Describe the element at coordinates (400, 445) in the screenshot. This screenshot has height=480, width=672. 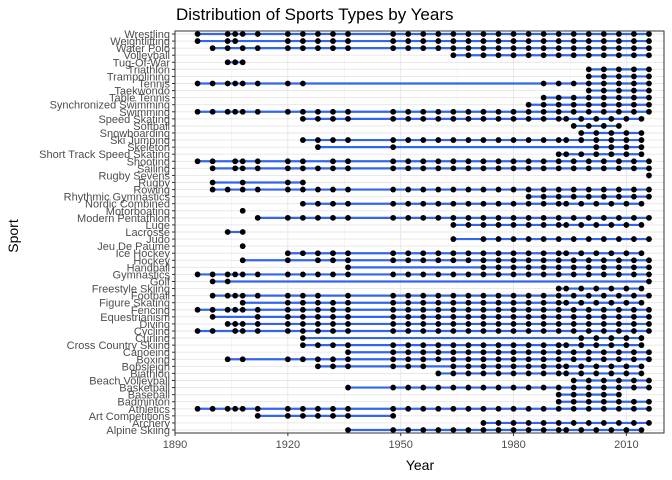
I see `x-tick-label: 1950` at that location.